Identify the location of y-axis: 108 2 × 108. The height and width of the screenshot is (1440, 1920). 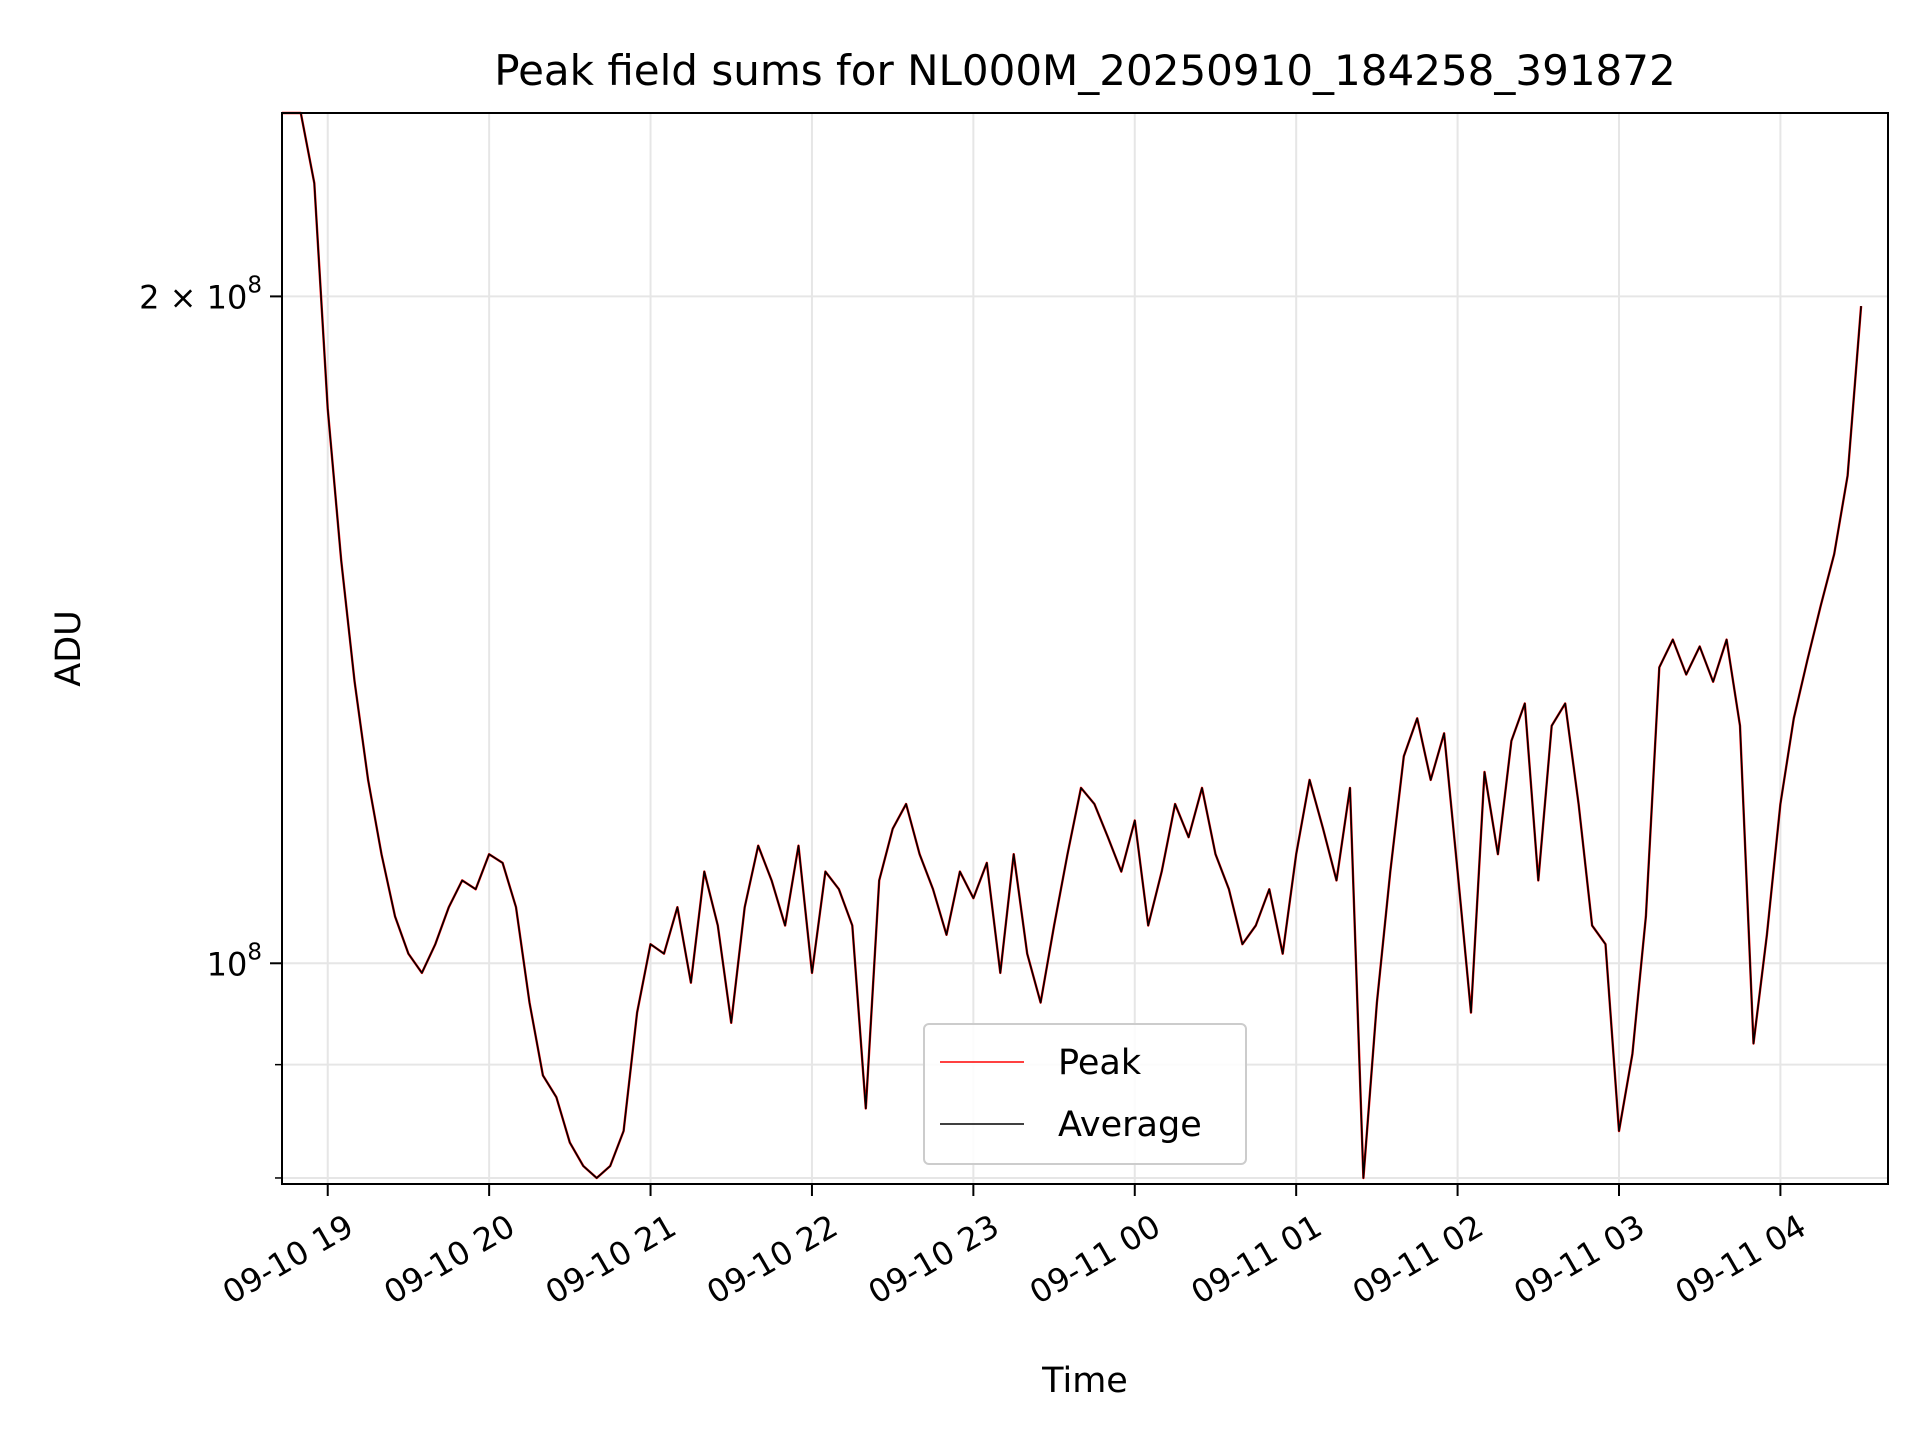
(210, 725).